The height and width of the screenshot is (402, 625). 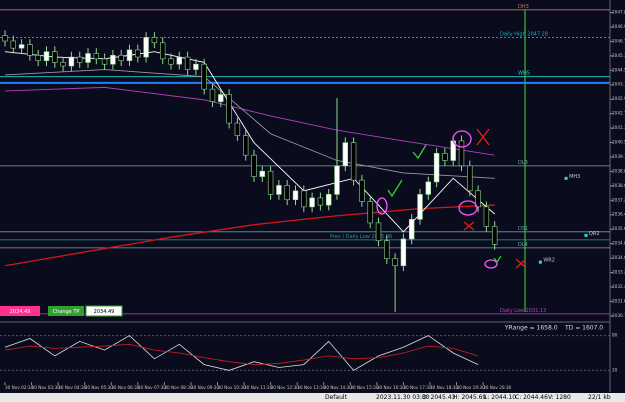 I want to click on x-tick-label: 30 Nov 14:30, so click(x=338, y=387).